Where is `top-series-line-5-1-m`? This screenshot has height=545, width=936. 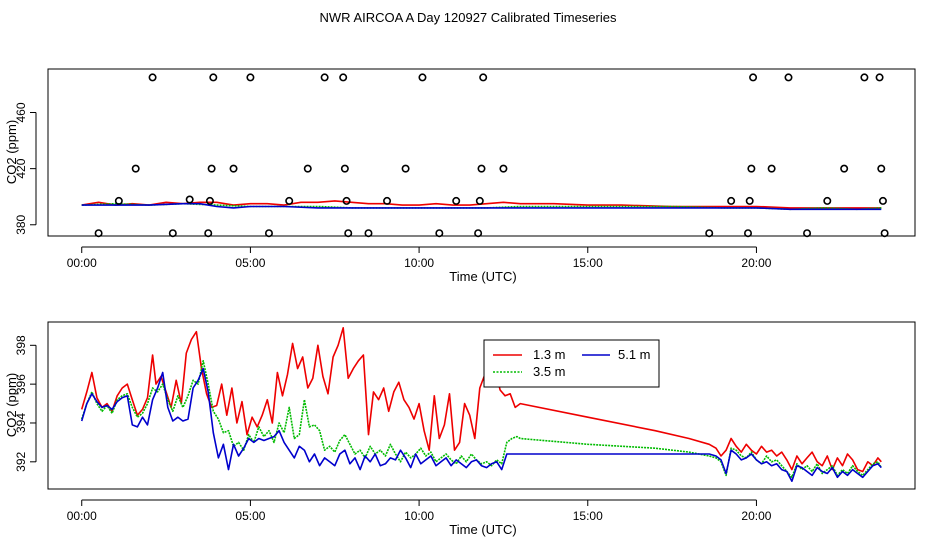 top-series-line-5-1-m is located at coordinates (481, 206).